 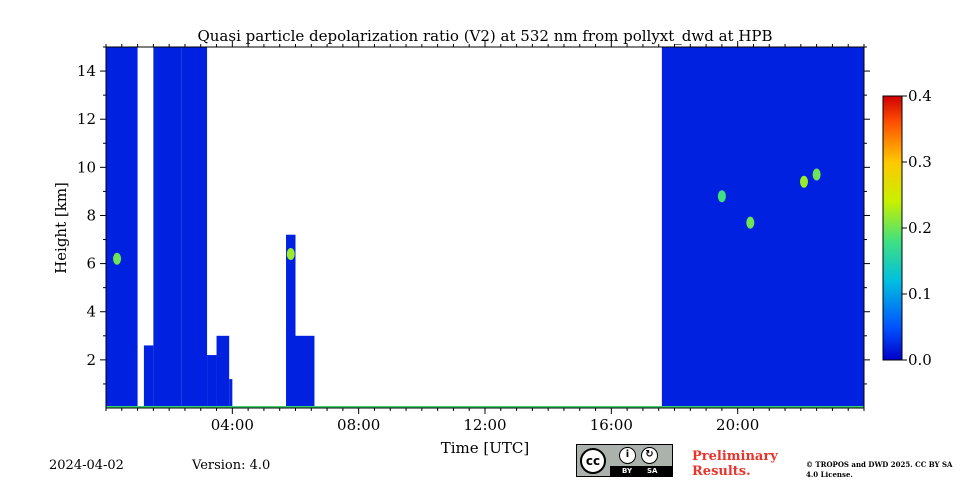 I want to click on colorbar-axis: 0.0 0.1 0.2 0.3 0.4, so click(x=917, y=228).